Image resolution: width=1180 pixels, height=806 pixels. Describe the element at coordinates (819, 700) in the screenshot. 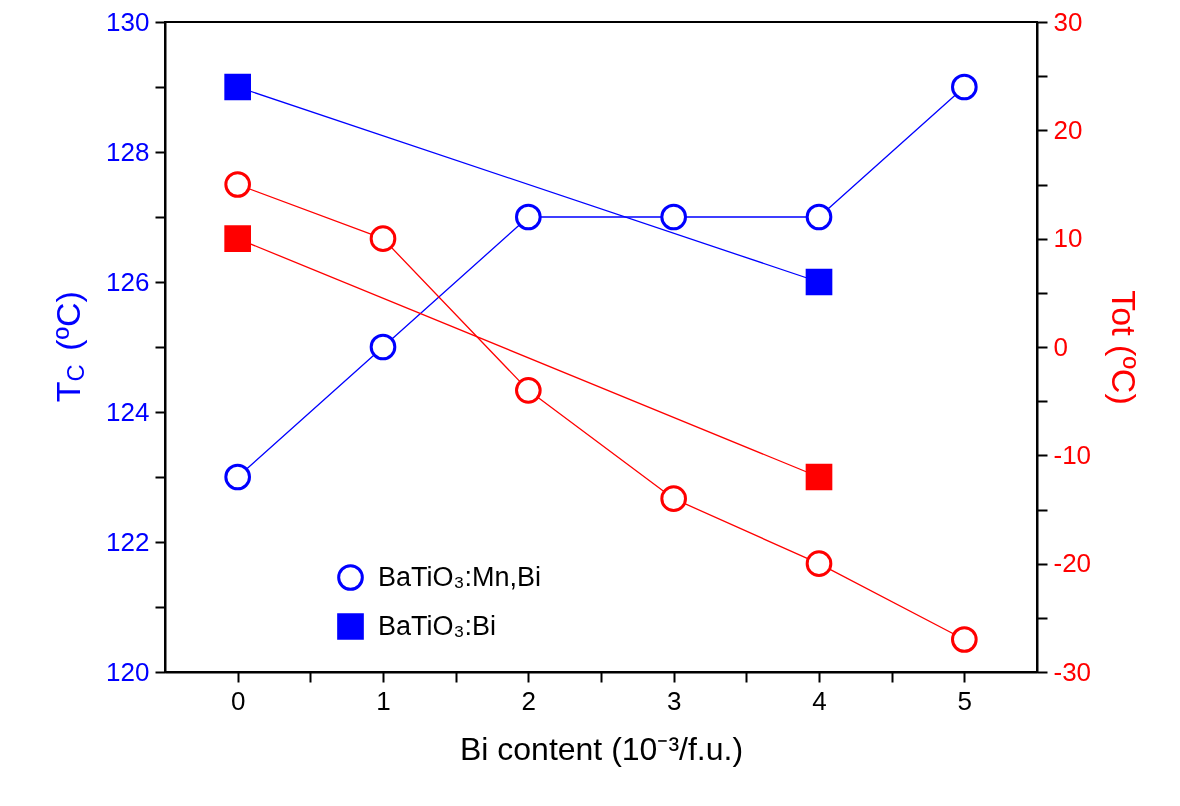

I see `x-tick-label: 4` at that location.